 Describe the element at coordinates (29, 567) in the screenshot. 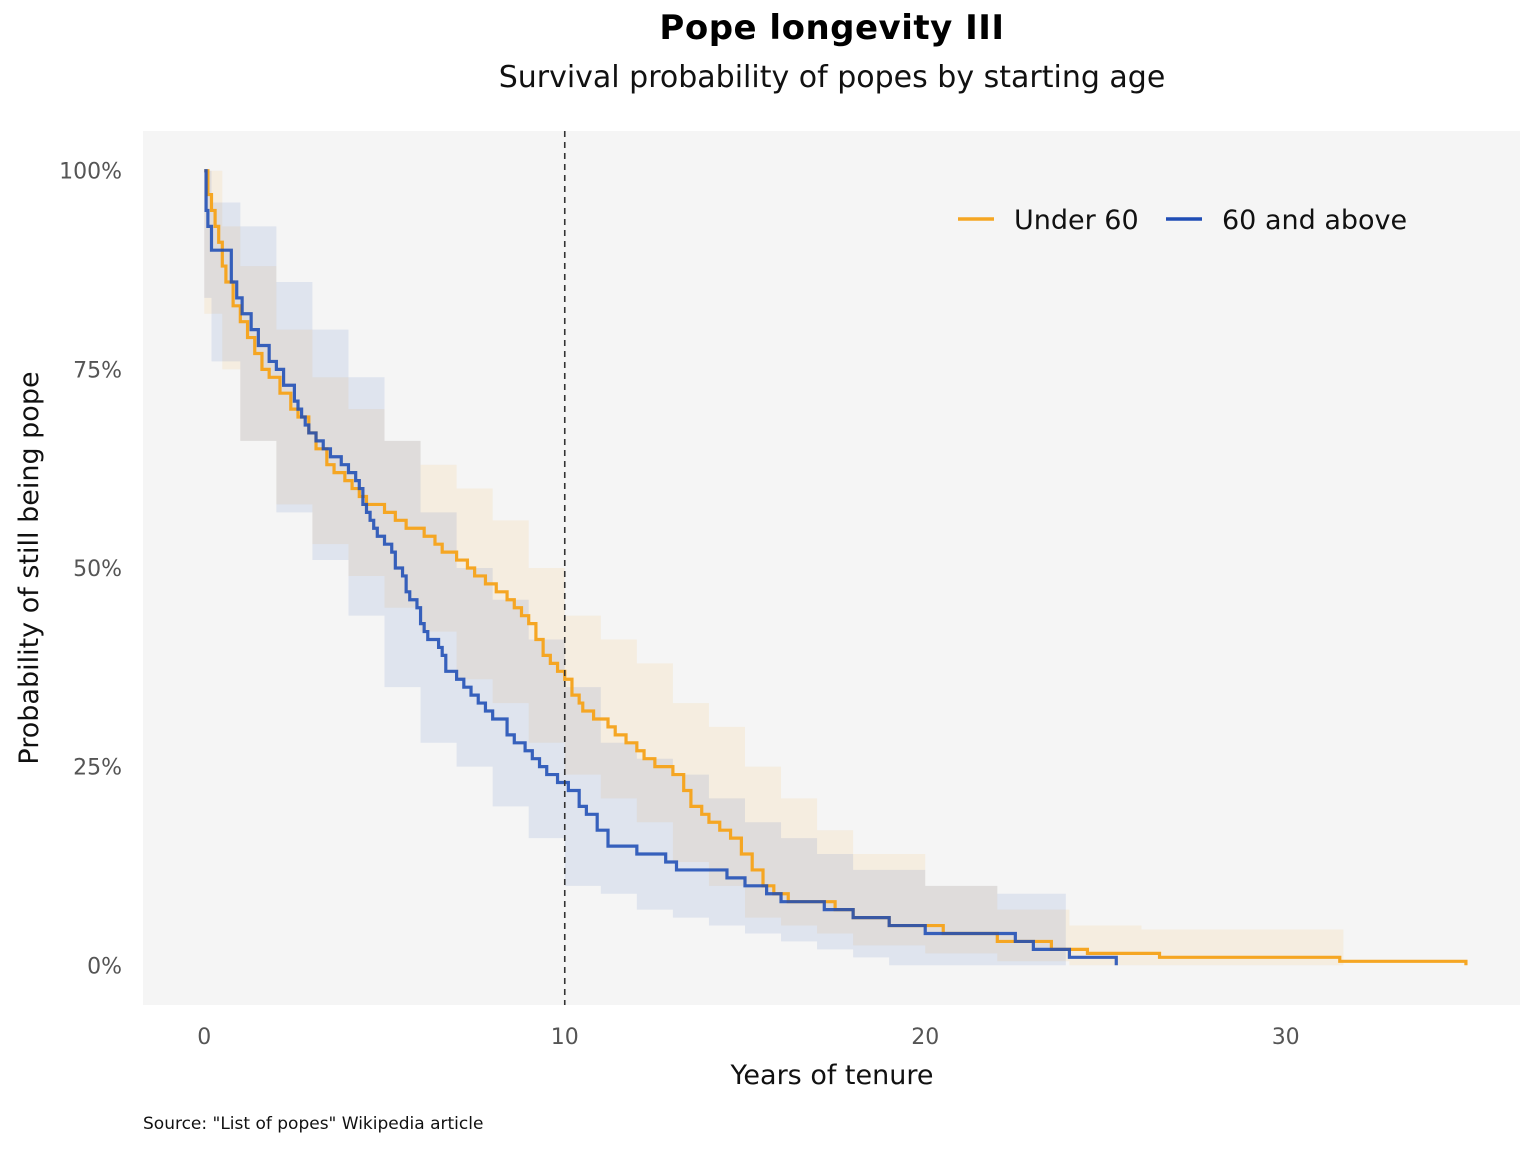

I see `y-axis-label: Probability of still being pope` at that location.